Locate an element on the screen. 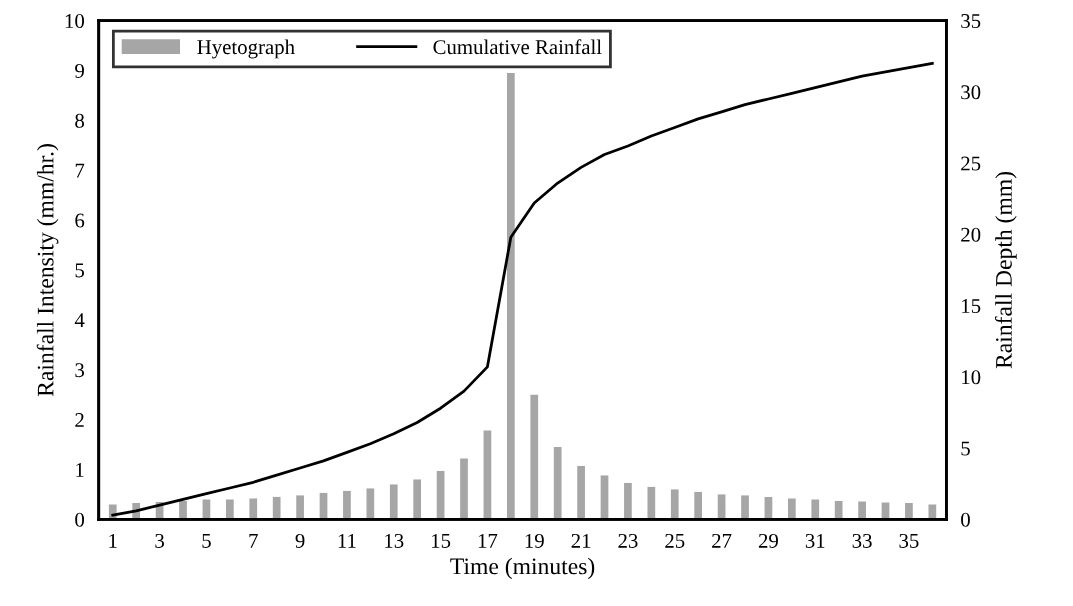 The height and width of the screenshot is (606, 1073). y-tick-label: 0 is located at coordinates (80, 519).